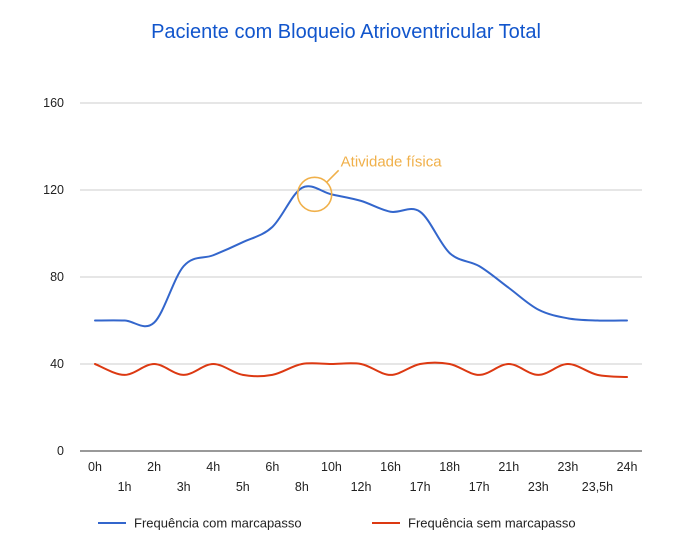  Describe the element at coordinates (597, 487) in the screenshot. I see `x-tick-label: 23,5h` at that location.